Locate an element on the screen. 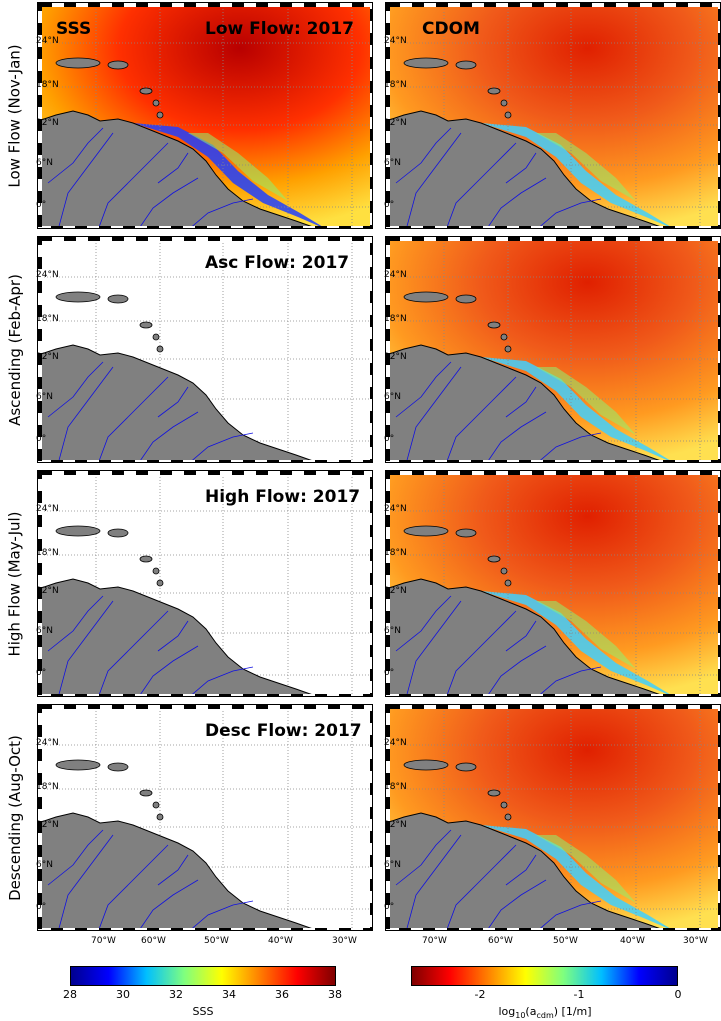 The width and height of the screenshot is (721, 1021). sss-panel-asc is located at coordinates (205, 349).